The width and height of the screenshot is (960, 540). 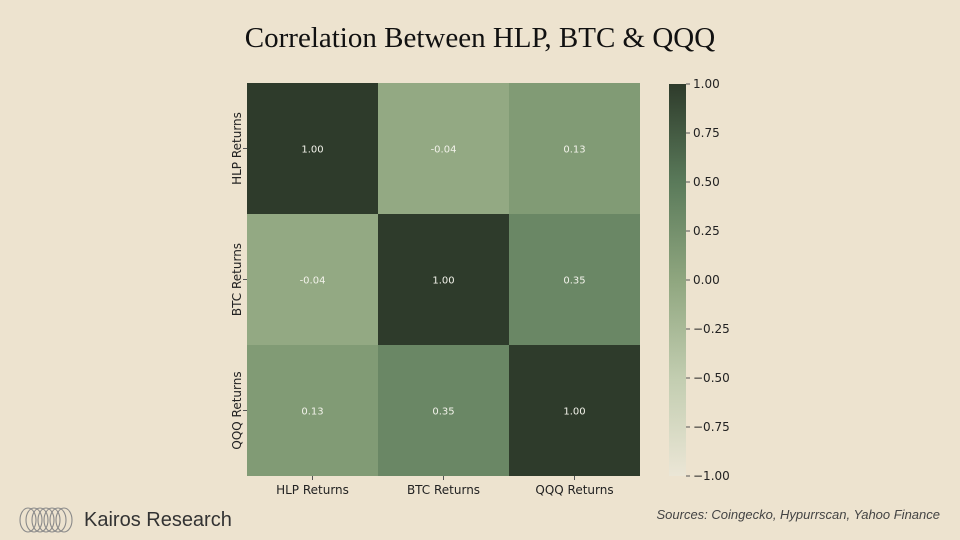 I want to click on brand-name: Kairos Research, so click(x=158, y=519).